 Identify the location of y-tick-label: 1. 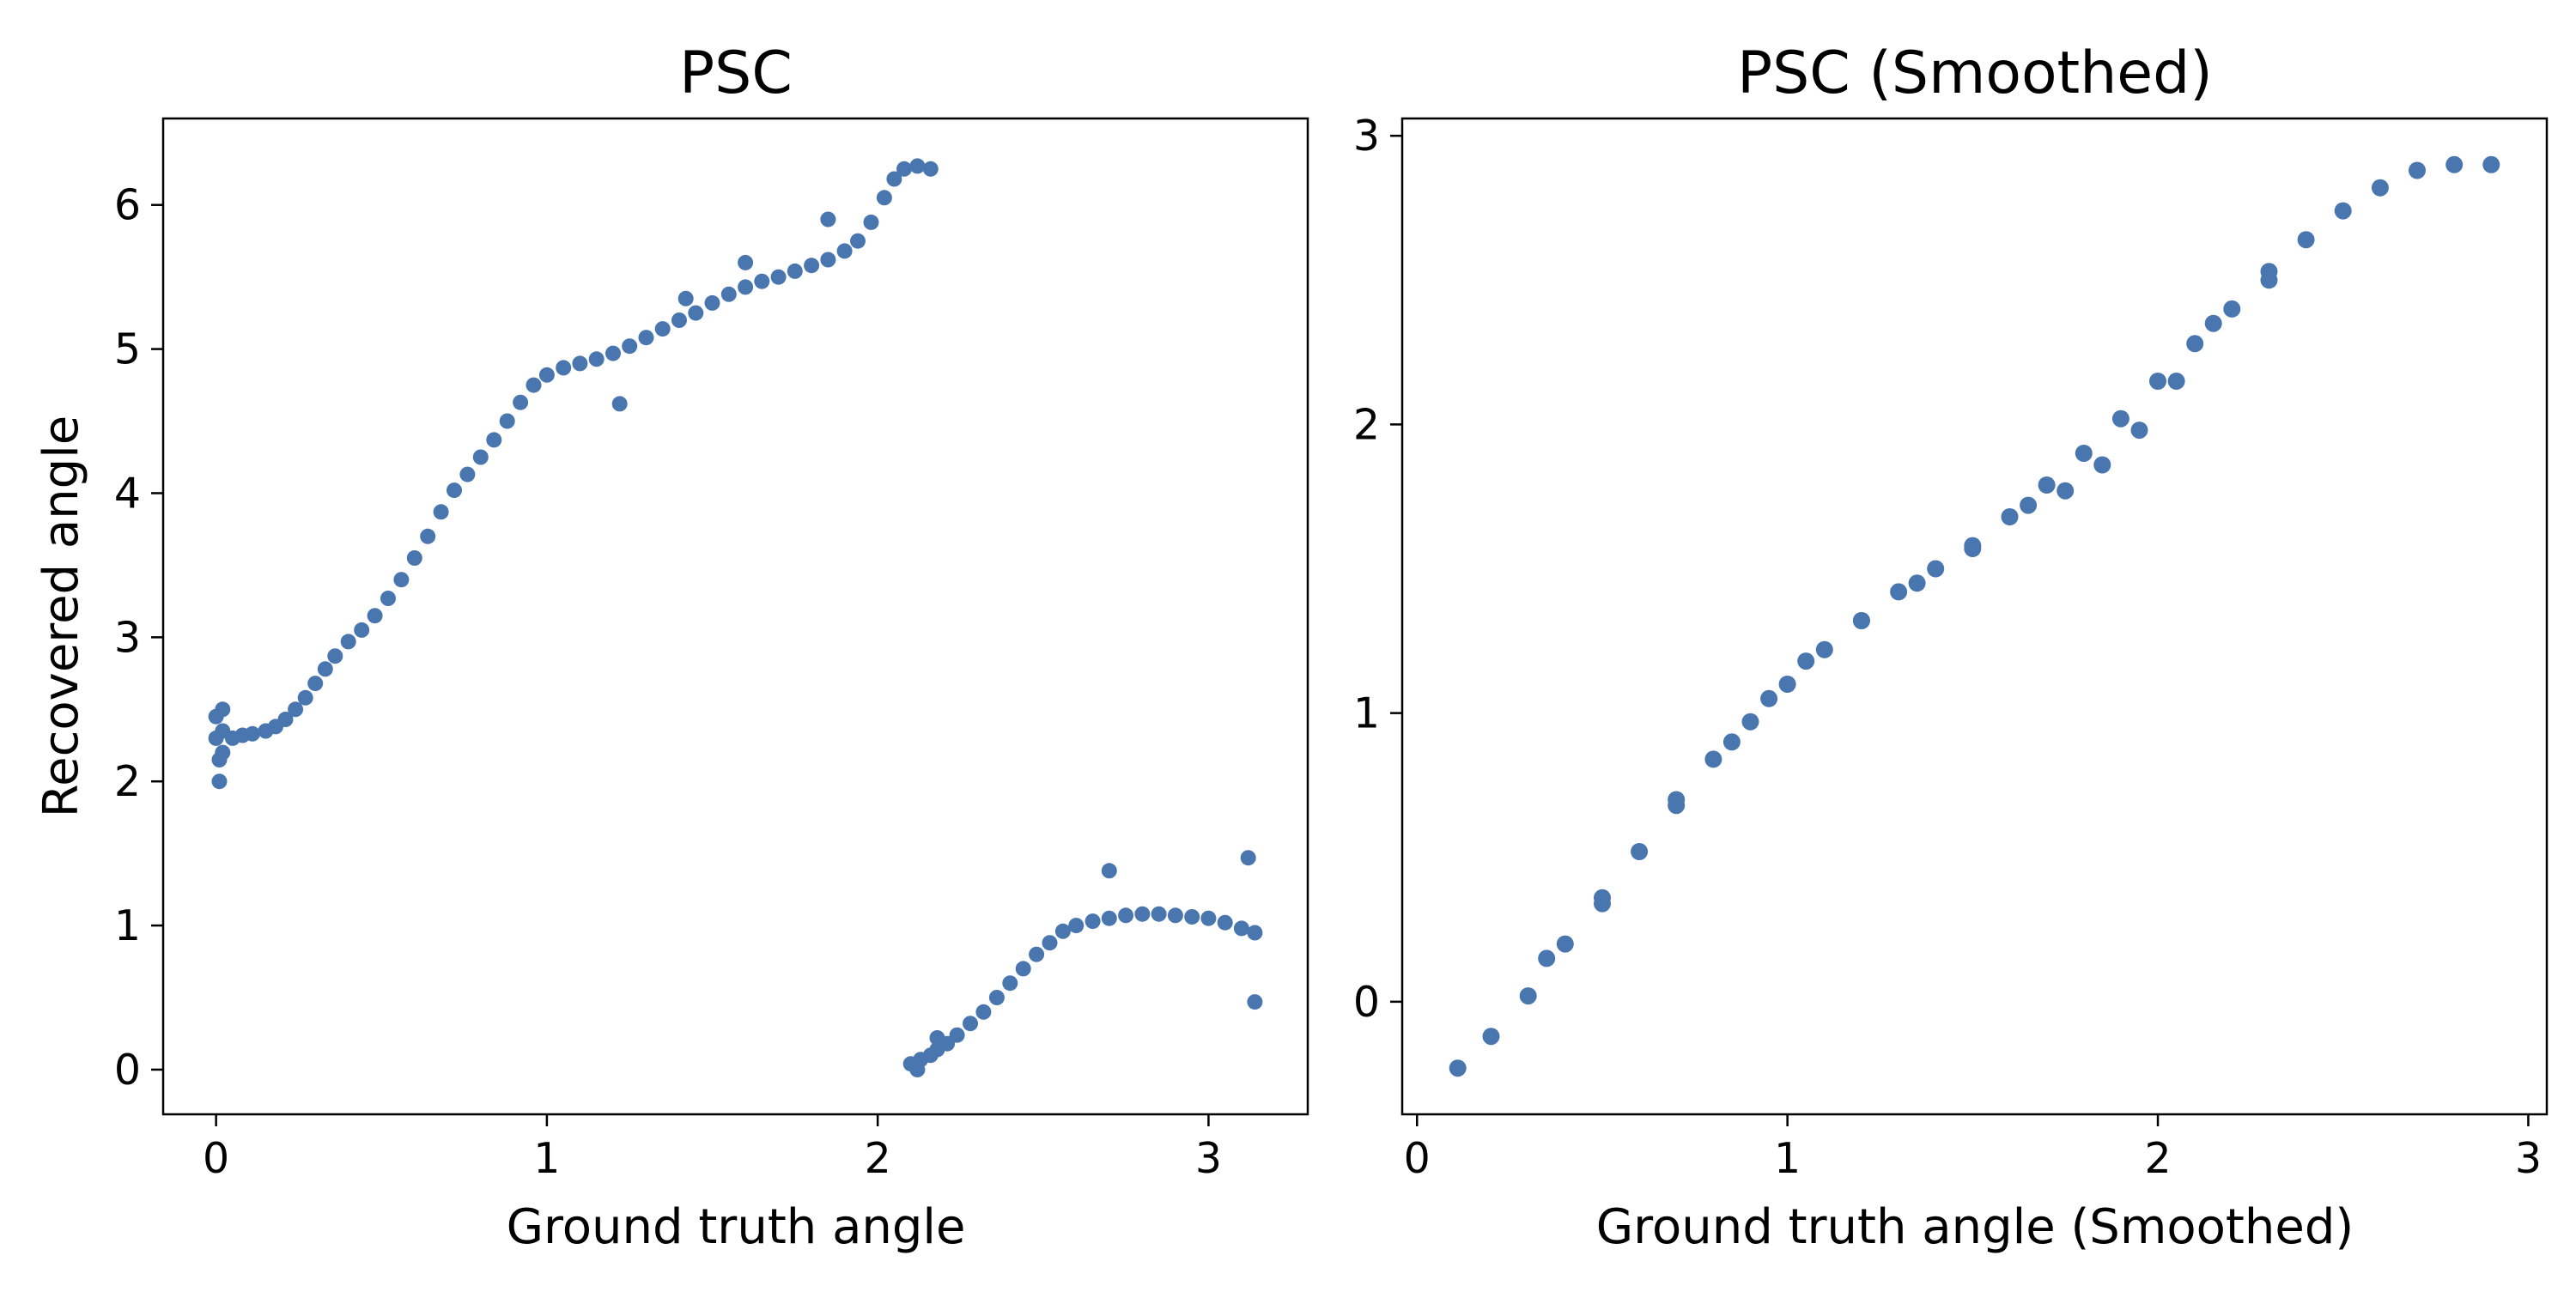
(1367, 713).